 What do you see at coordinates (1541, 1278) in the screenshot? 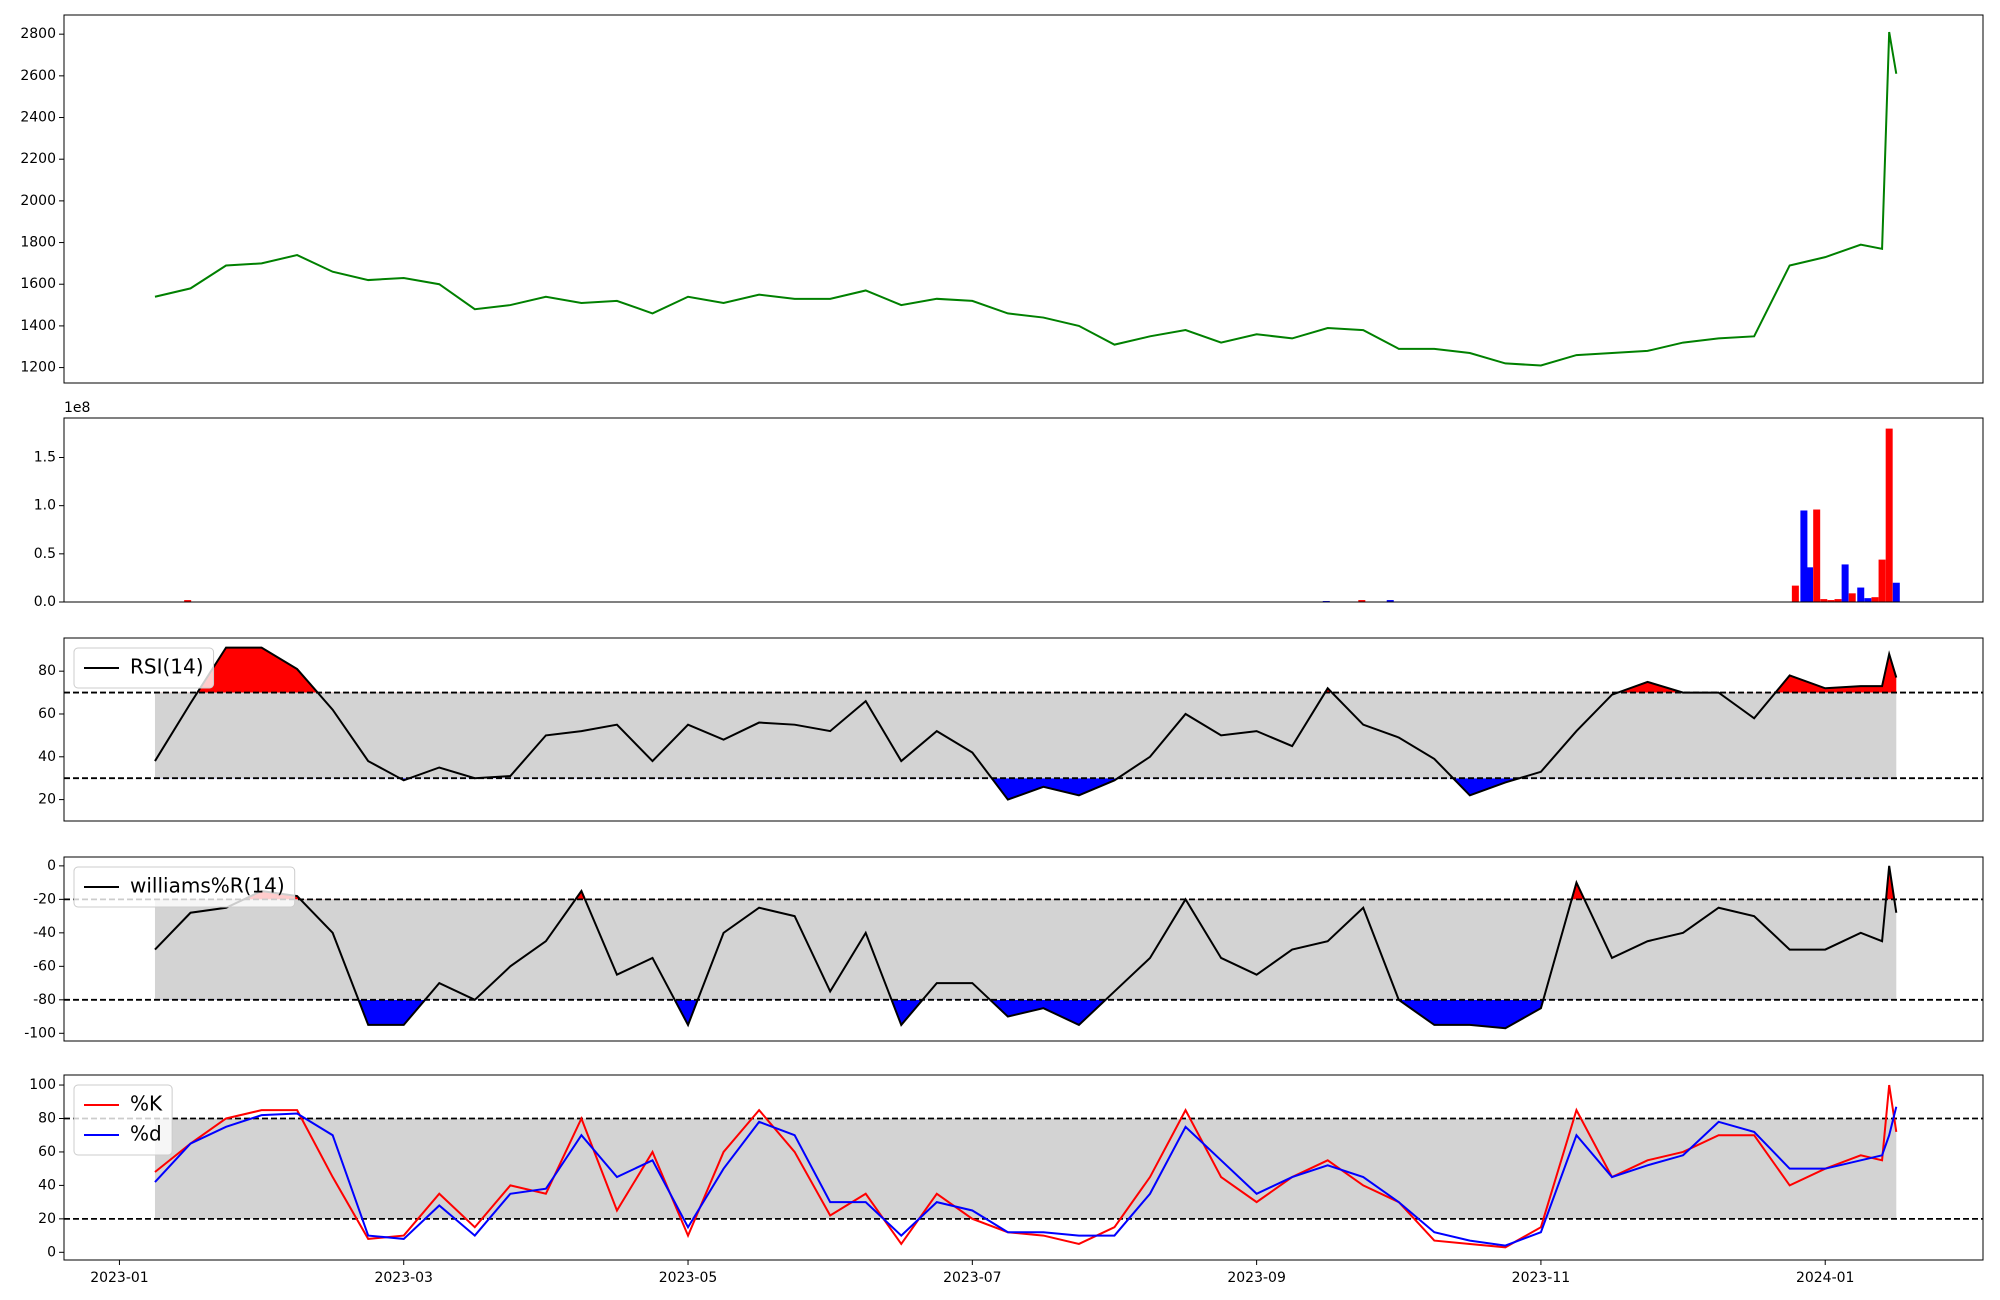
I see `x-tick-label: 2023-11` at bounding box center [1541, 1278].